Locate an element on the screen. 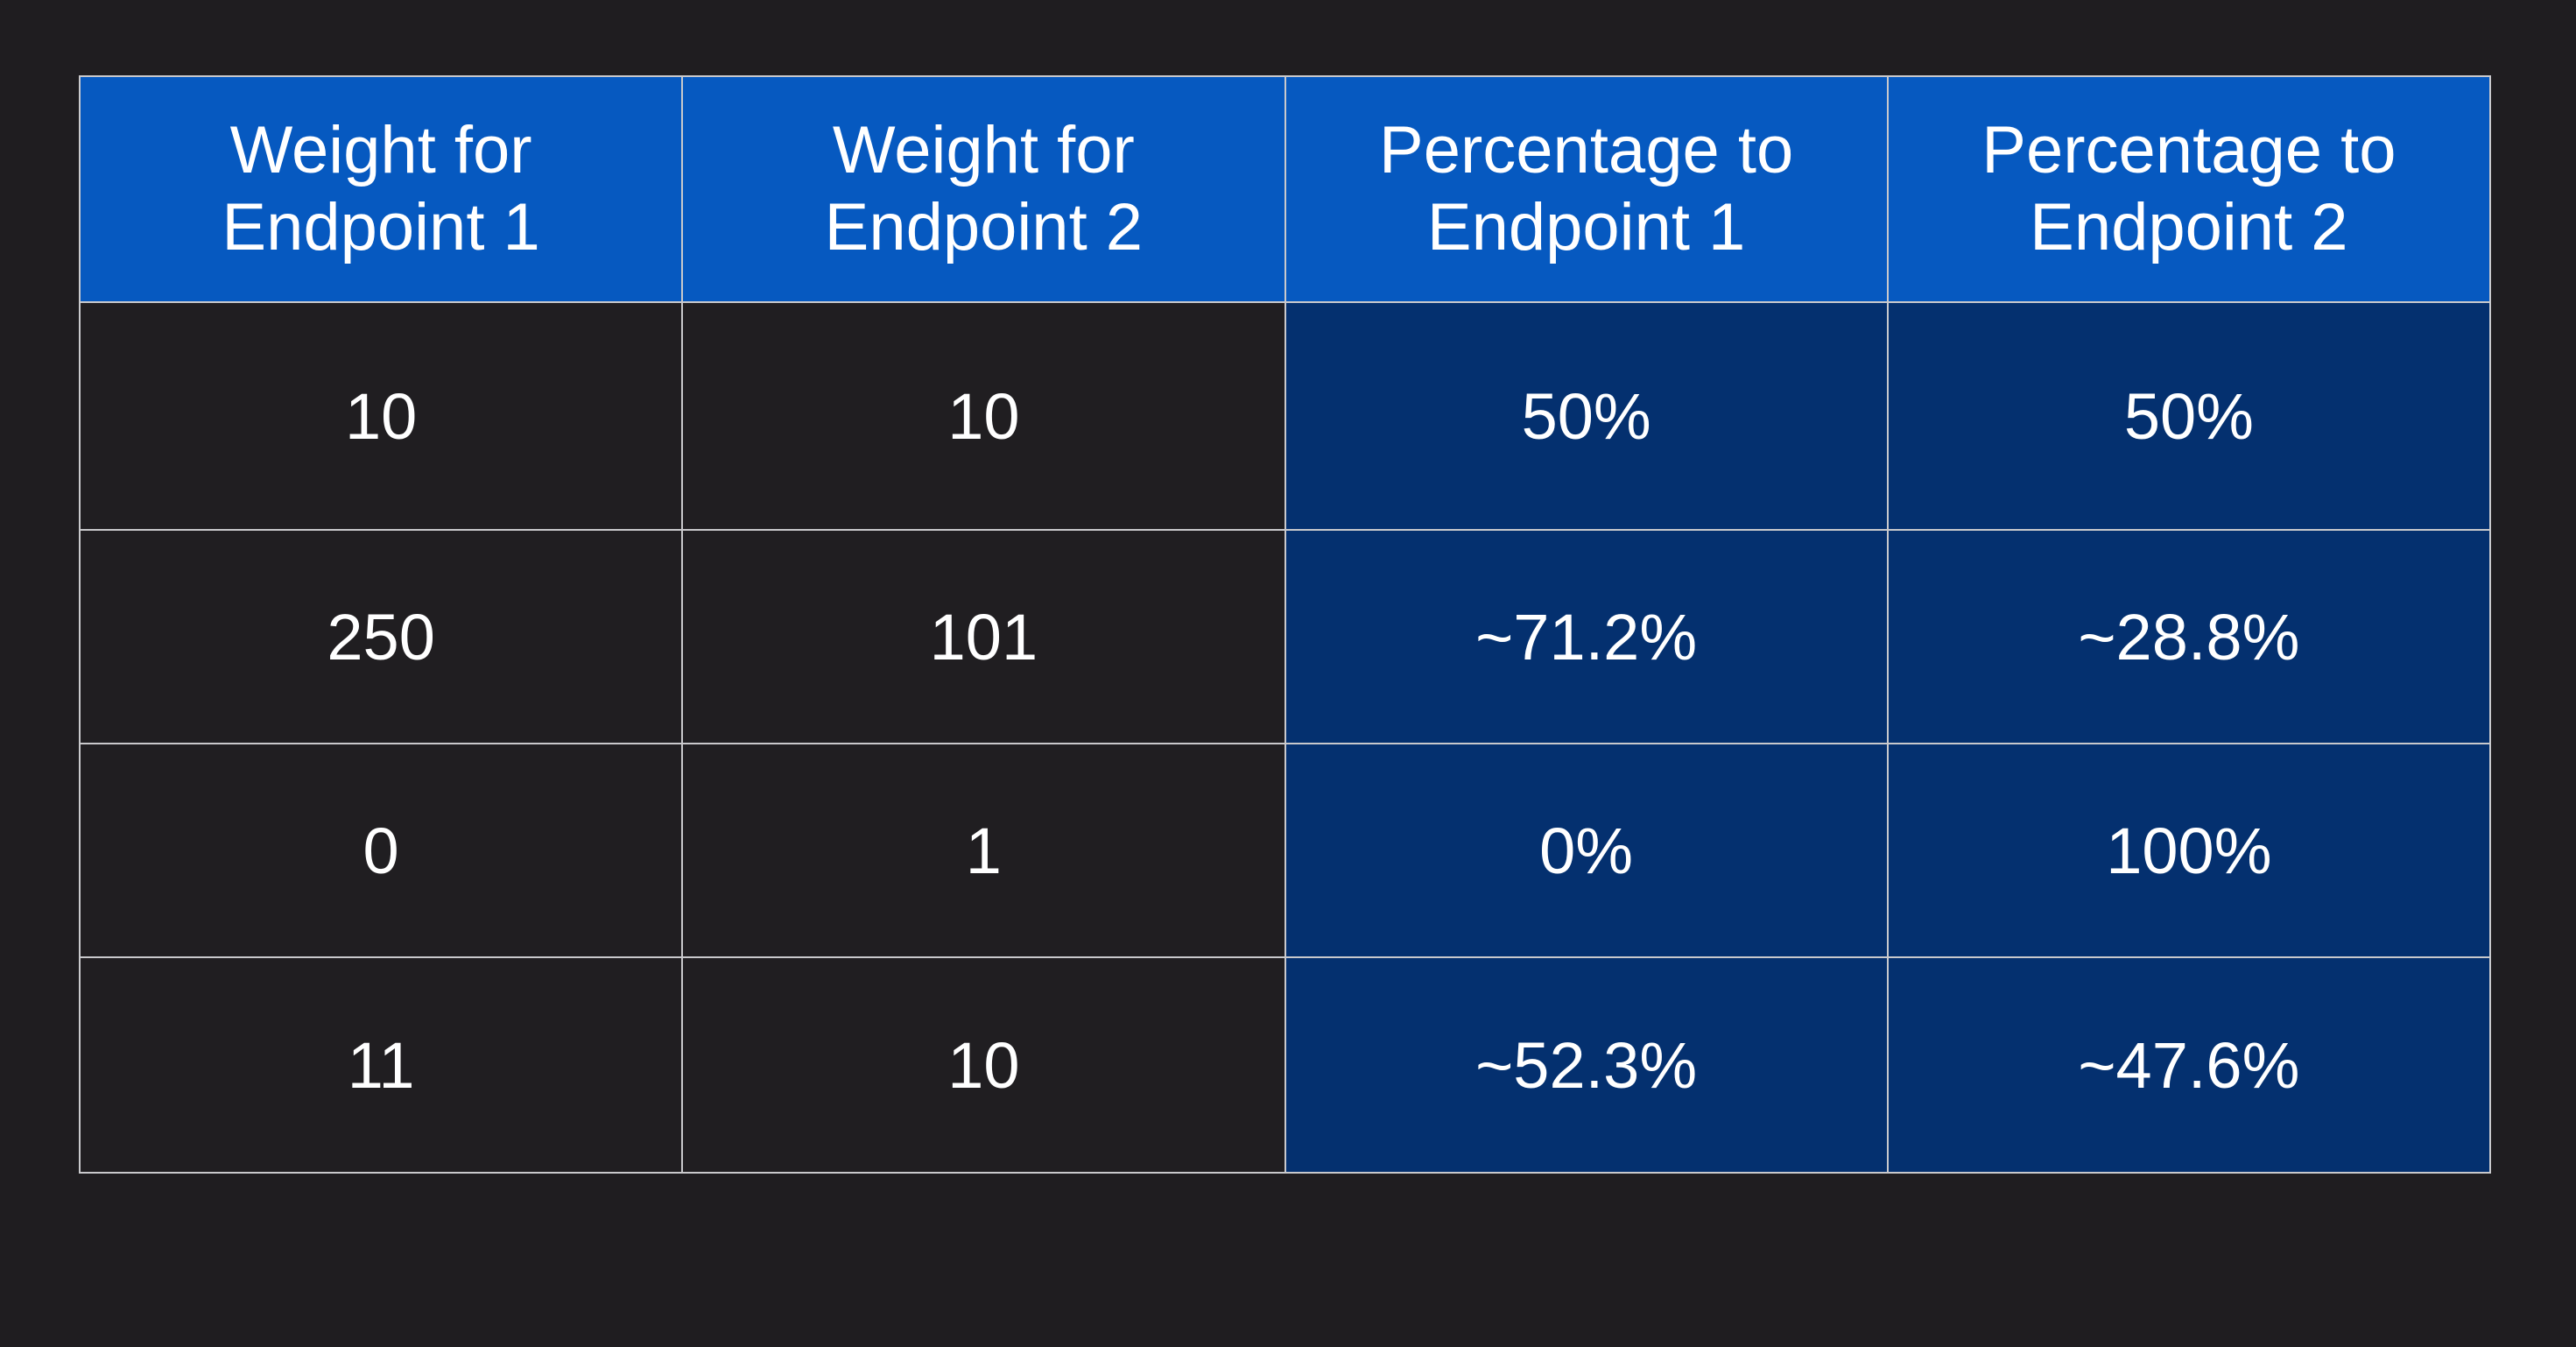 Image resolution: width=2576 pixels, height=1347 pixels. header-percentage-endpoint-1: Percentage to Endpoint 1 is located at coordinates (1586, 189).